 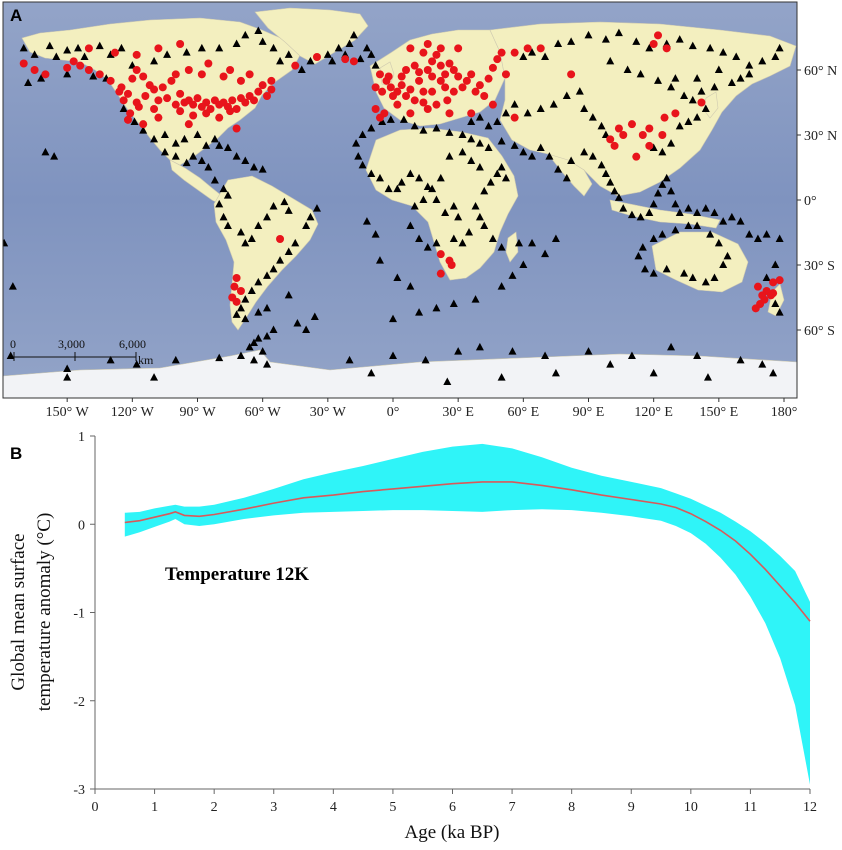 I want to click on lon-tick-label: 150° W, so click(x=68, y=412).